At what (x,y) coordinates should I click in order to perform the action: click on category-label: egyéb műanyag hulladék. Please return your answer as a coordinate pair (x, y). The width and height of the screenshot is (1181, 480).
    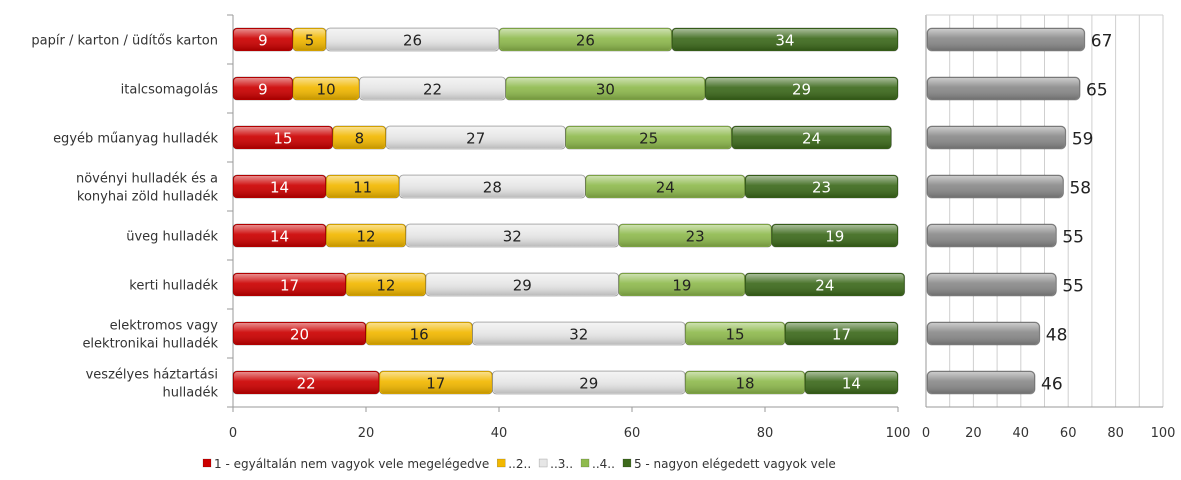
    Looking at the image, I should click on (135, 139).